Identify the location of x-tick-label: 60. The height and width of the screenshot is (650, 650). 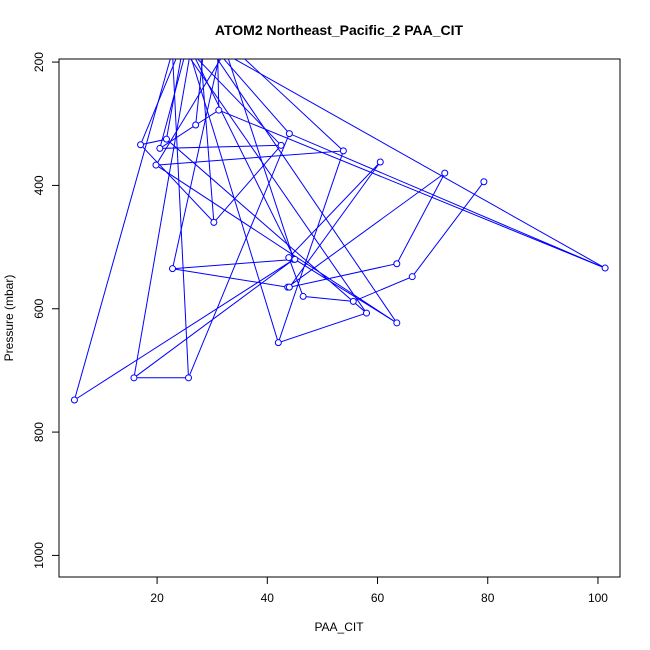
(378, 598).